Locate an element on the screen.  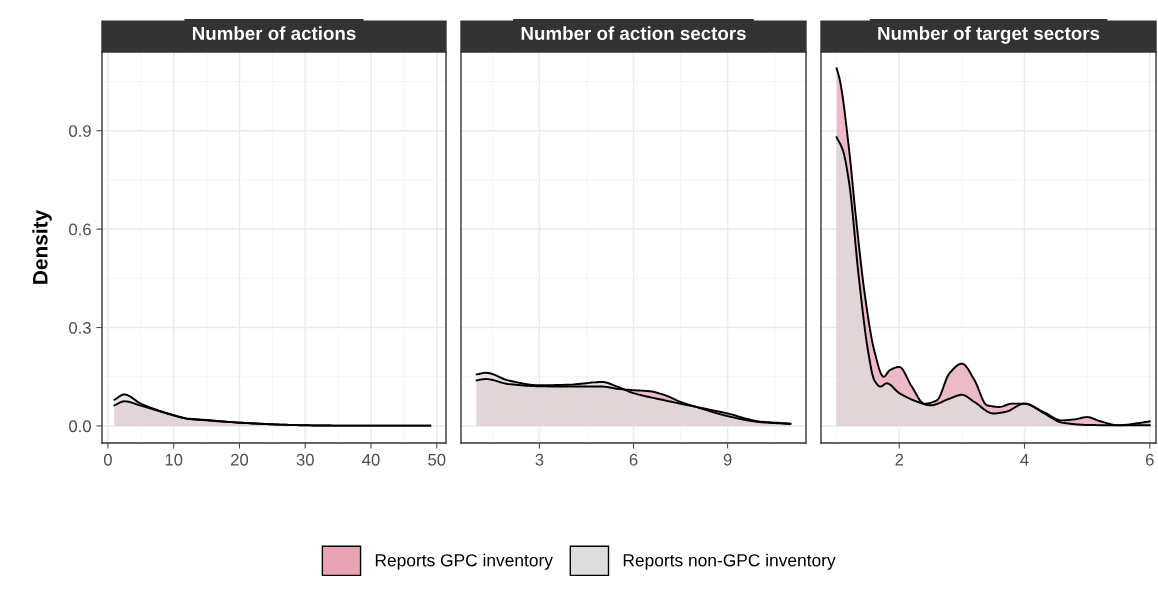
x-tick-label: 50 is located at coordinates (437, 459).